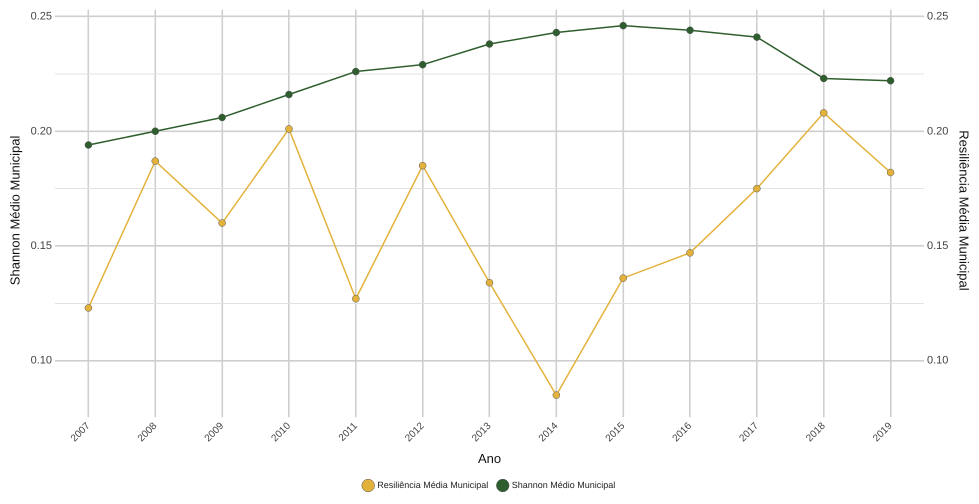 This screenshot has width=979, height=504. I want to click on y2-tick-label: 0.10, so click(937, 360).